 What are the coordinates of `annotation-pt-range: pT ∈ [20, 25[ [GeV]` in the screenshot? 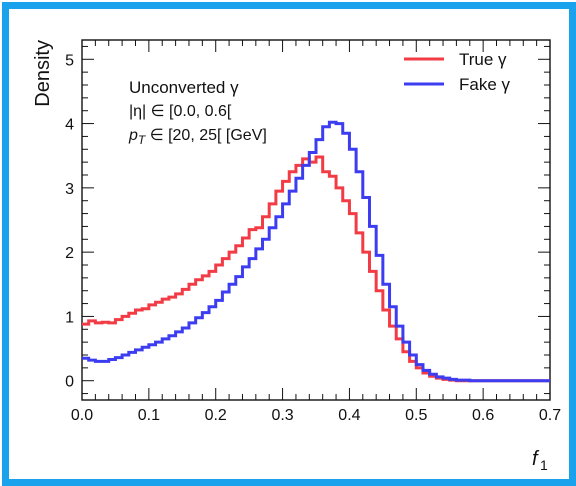 It's located at (197, 137).